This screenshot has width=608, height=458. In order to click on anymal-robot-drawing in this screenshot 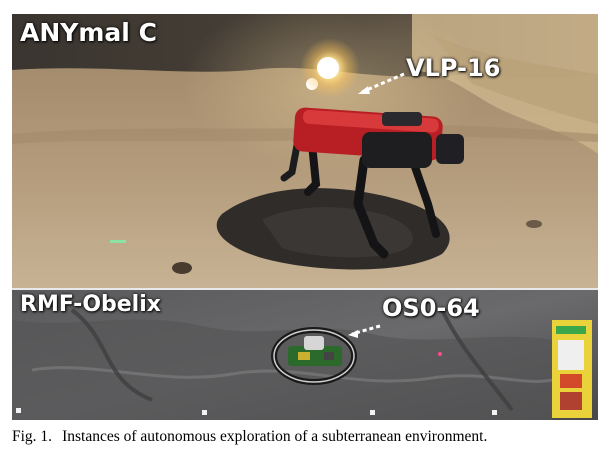, I will do `click(372, 168)`.